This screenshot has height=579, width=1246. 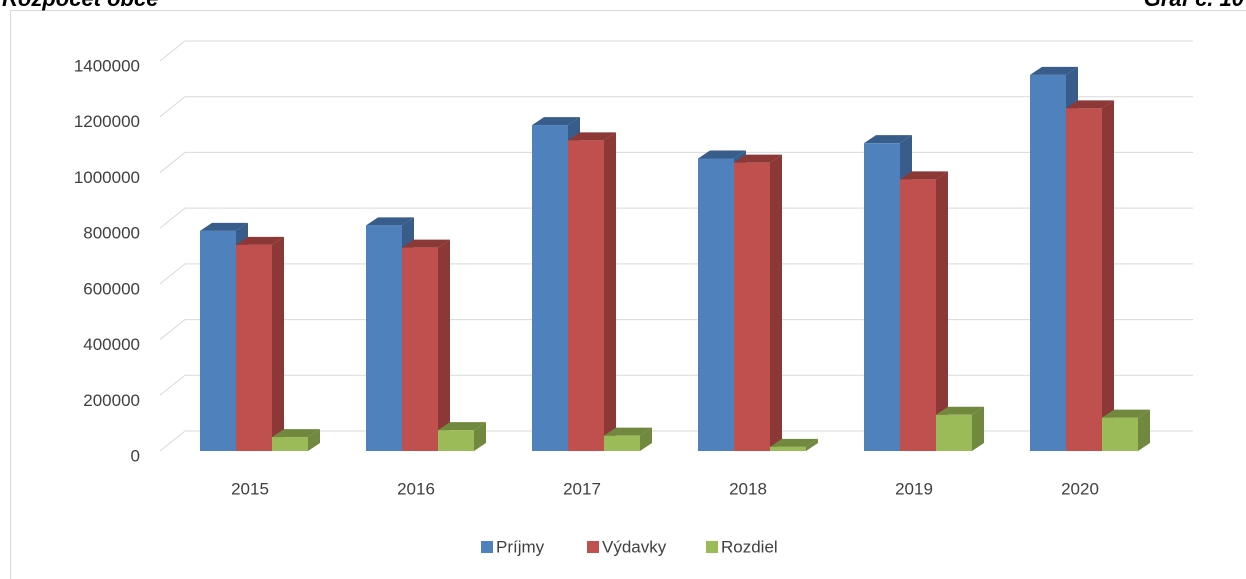 I want to click on y-tick-label: 0, so click(x=135, y=455).